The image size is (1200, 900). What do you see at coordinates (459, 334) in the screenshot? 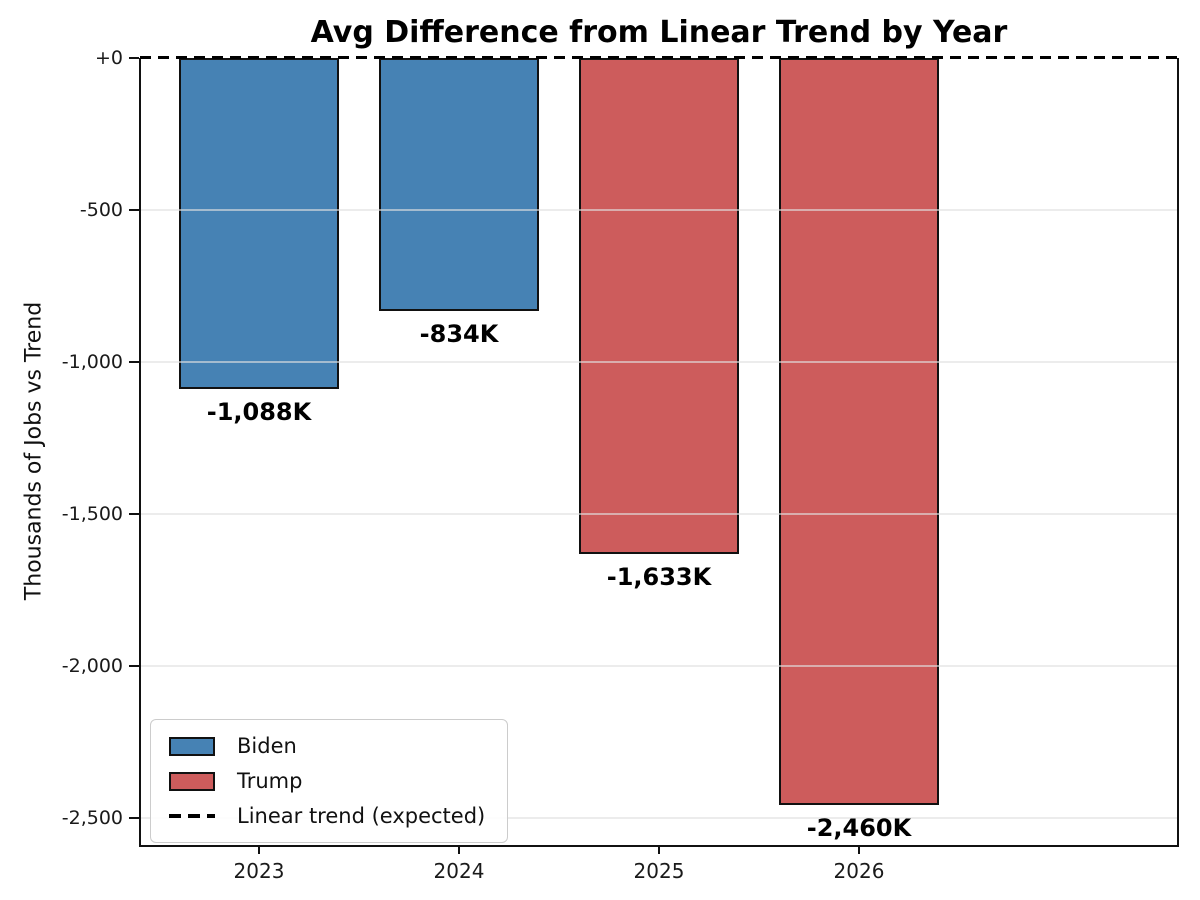
I see `bar-value-label-2024: -834K` at bounding box center [459, 334].